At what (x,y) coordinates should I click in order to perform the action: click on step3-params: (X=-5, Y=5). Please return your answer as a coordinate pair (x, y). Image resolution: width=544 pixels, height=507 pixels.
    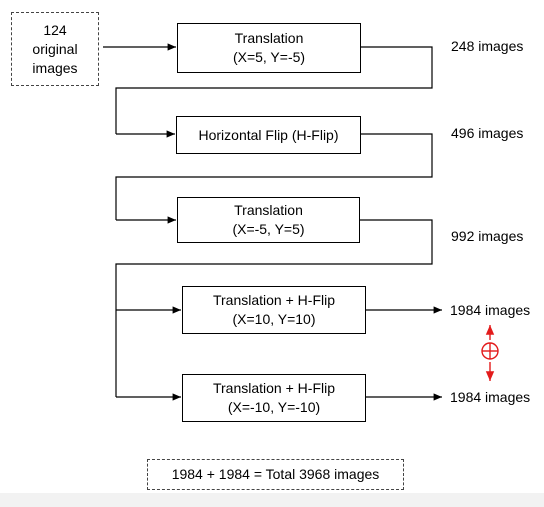
    Looking at the image, I should click on (268, 229).